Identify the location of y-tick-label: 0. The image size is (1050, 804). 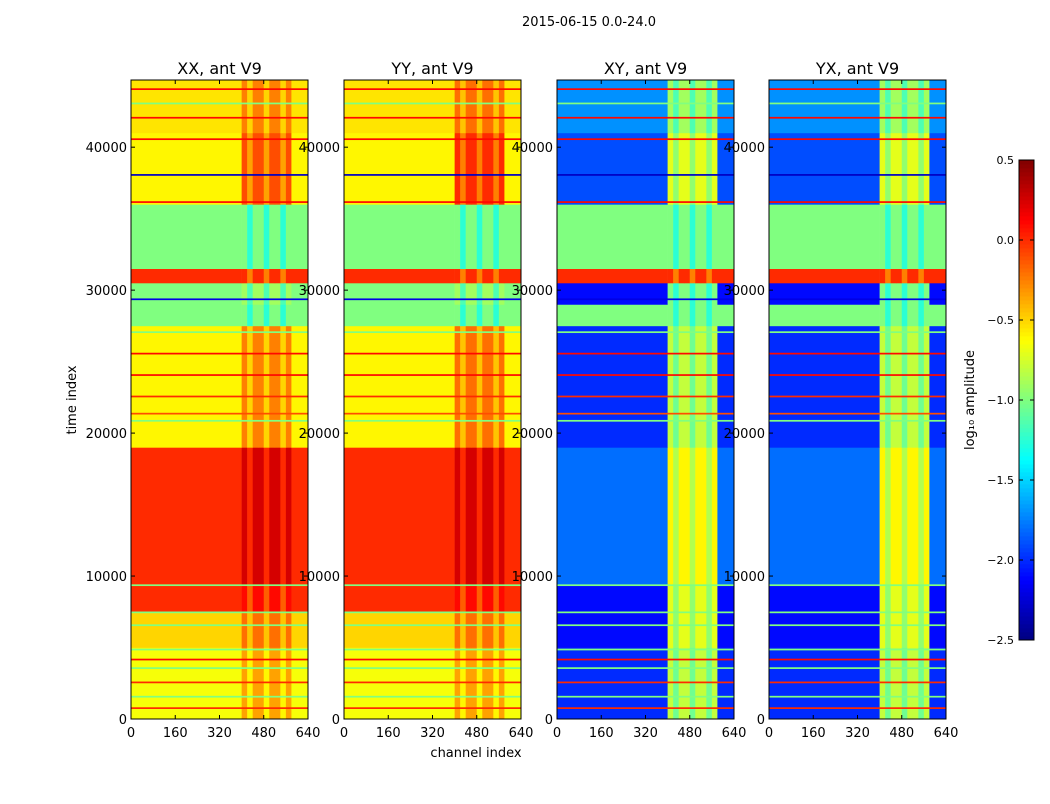
(123, 720).